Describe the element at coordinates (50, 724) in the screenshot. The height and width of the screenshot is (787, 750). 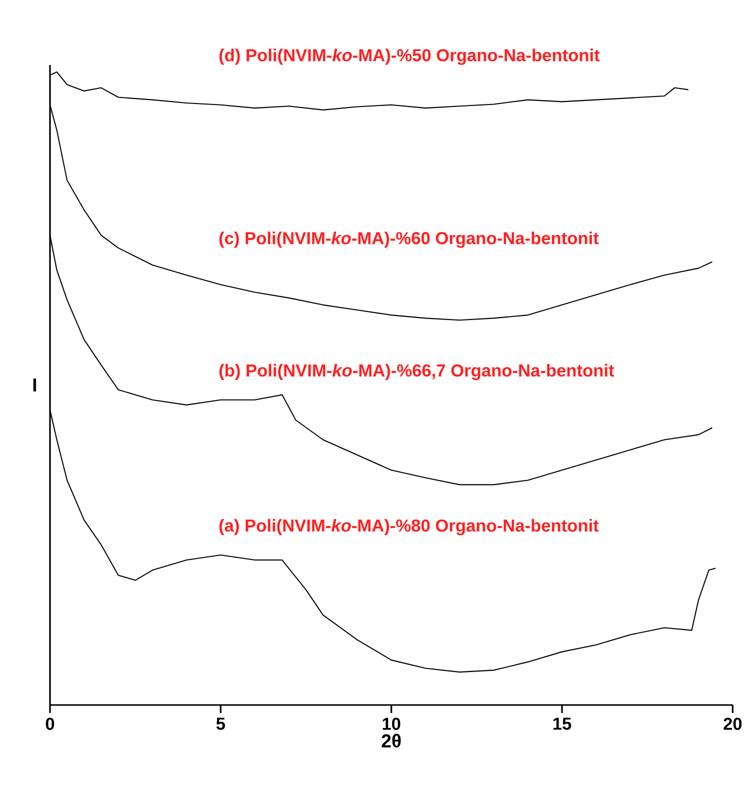
I see `x-tick-label: 0` at that location.